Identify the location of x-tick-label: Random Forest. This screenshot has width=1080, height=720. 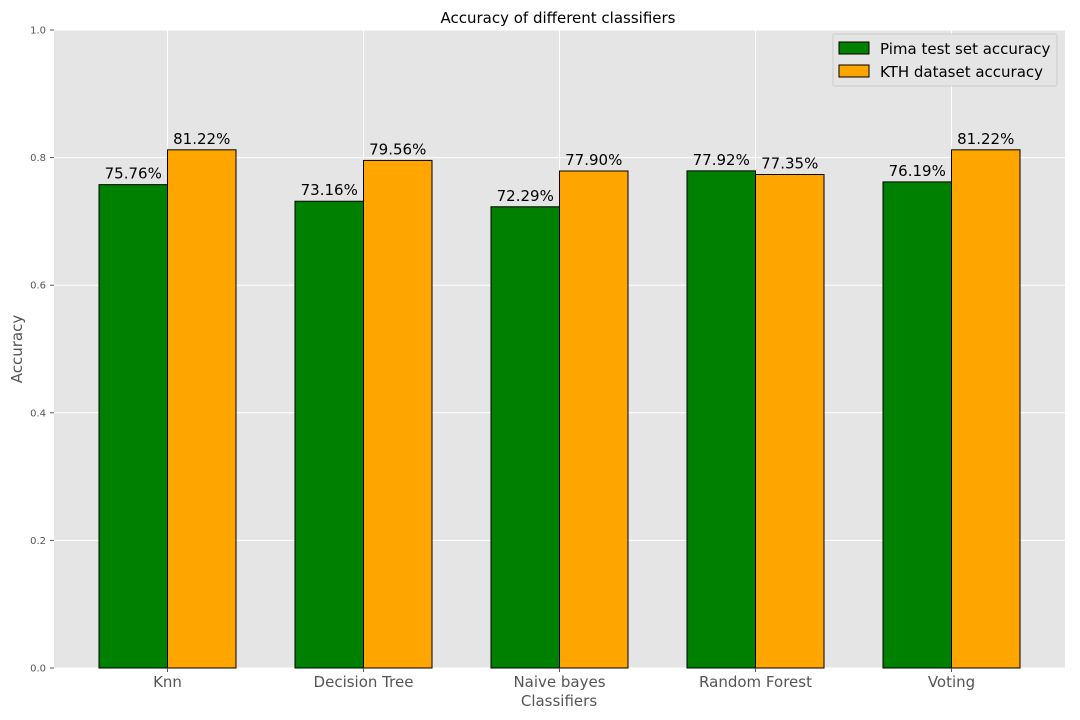
(755, 682).